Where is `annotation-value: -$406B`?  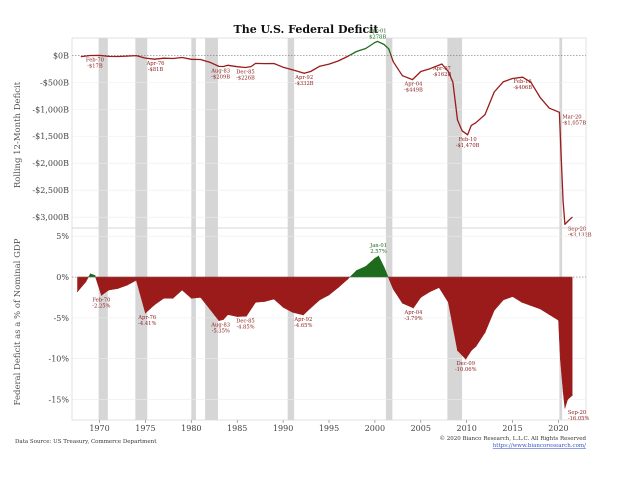
annotation-value: -$406B is located at coordinates (522, 88).